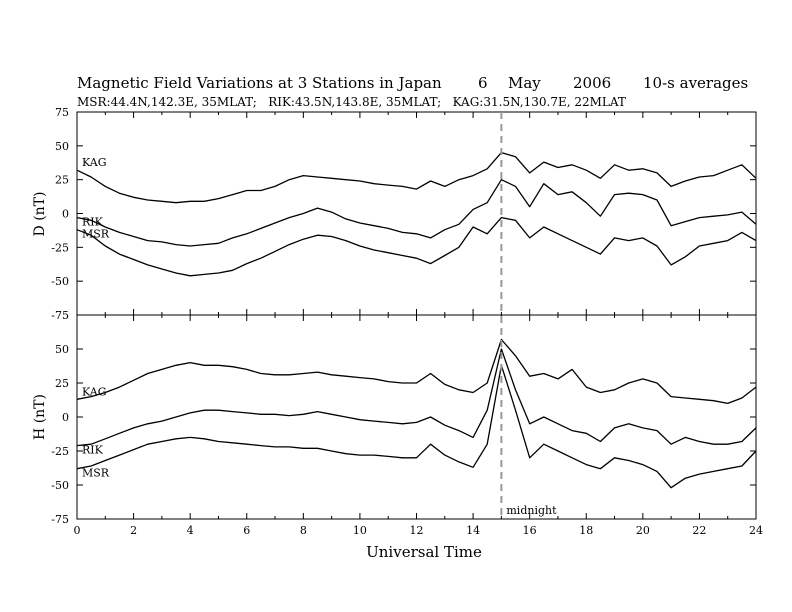 Image resolution: width=792 pixels, height=612 pixels. Describe the element at coordinates (643, 530) in the screenshot. I see `x-tick-label: 20` at that location.